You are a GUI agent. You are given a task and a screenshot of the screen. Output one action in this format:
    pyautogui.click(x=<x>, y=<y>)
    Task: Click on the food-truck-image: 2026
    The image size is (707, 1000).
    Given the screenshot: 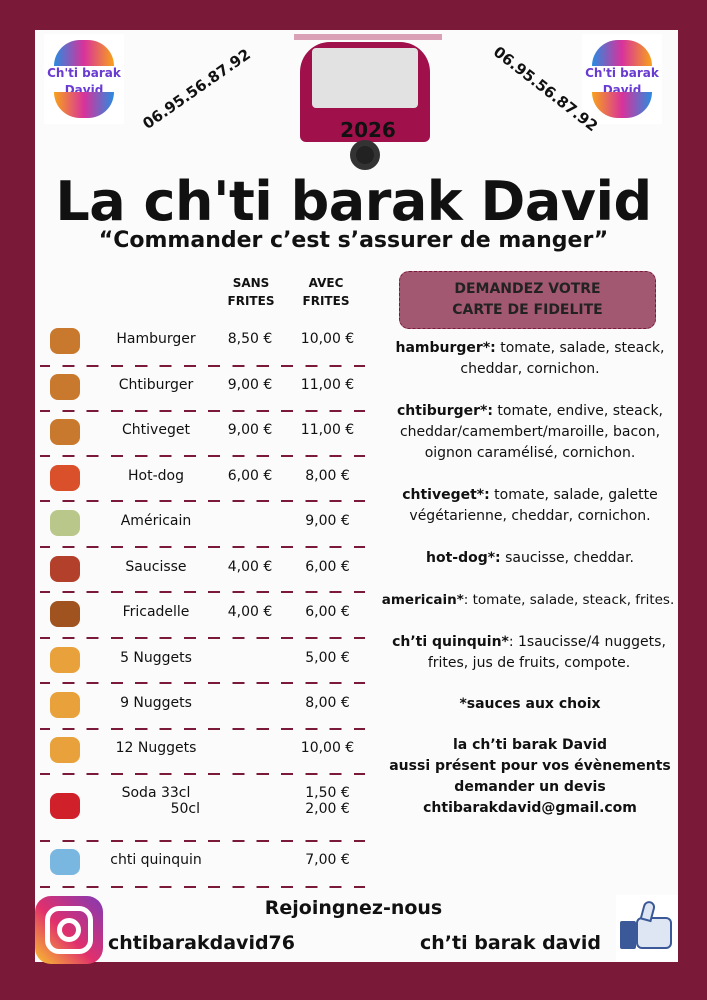 What is the action you would take?
    pyautogui.click(x=368, y=104)
    